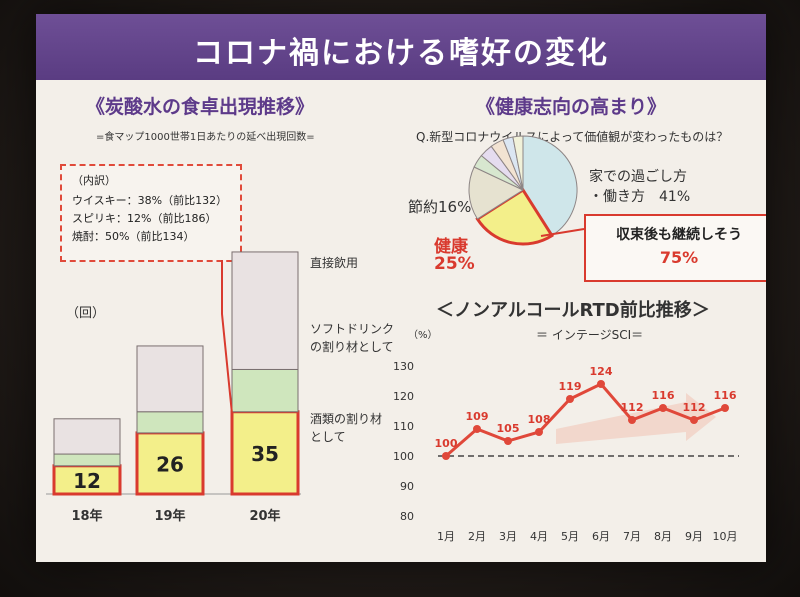  Describe the element at coordinates (638, 177) in the screenshot. I see `pie-label-home: 家での過ごし方` at that location.